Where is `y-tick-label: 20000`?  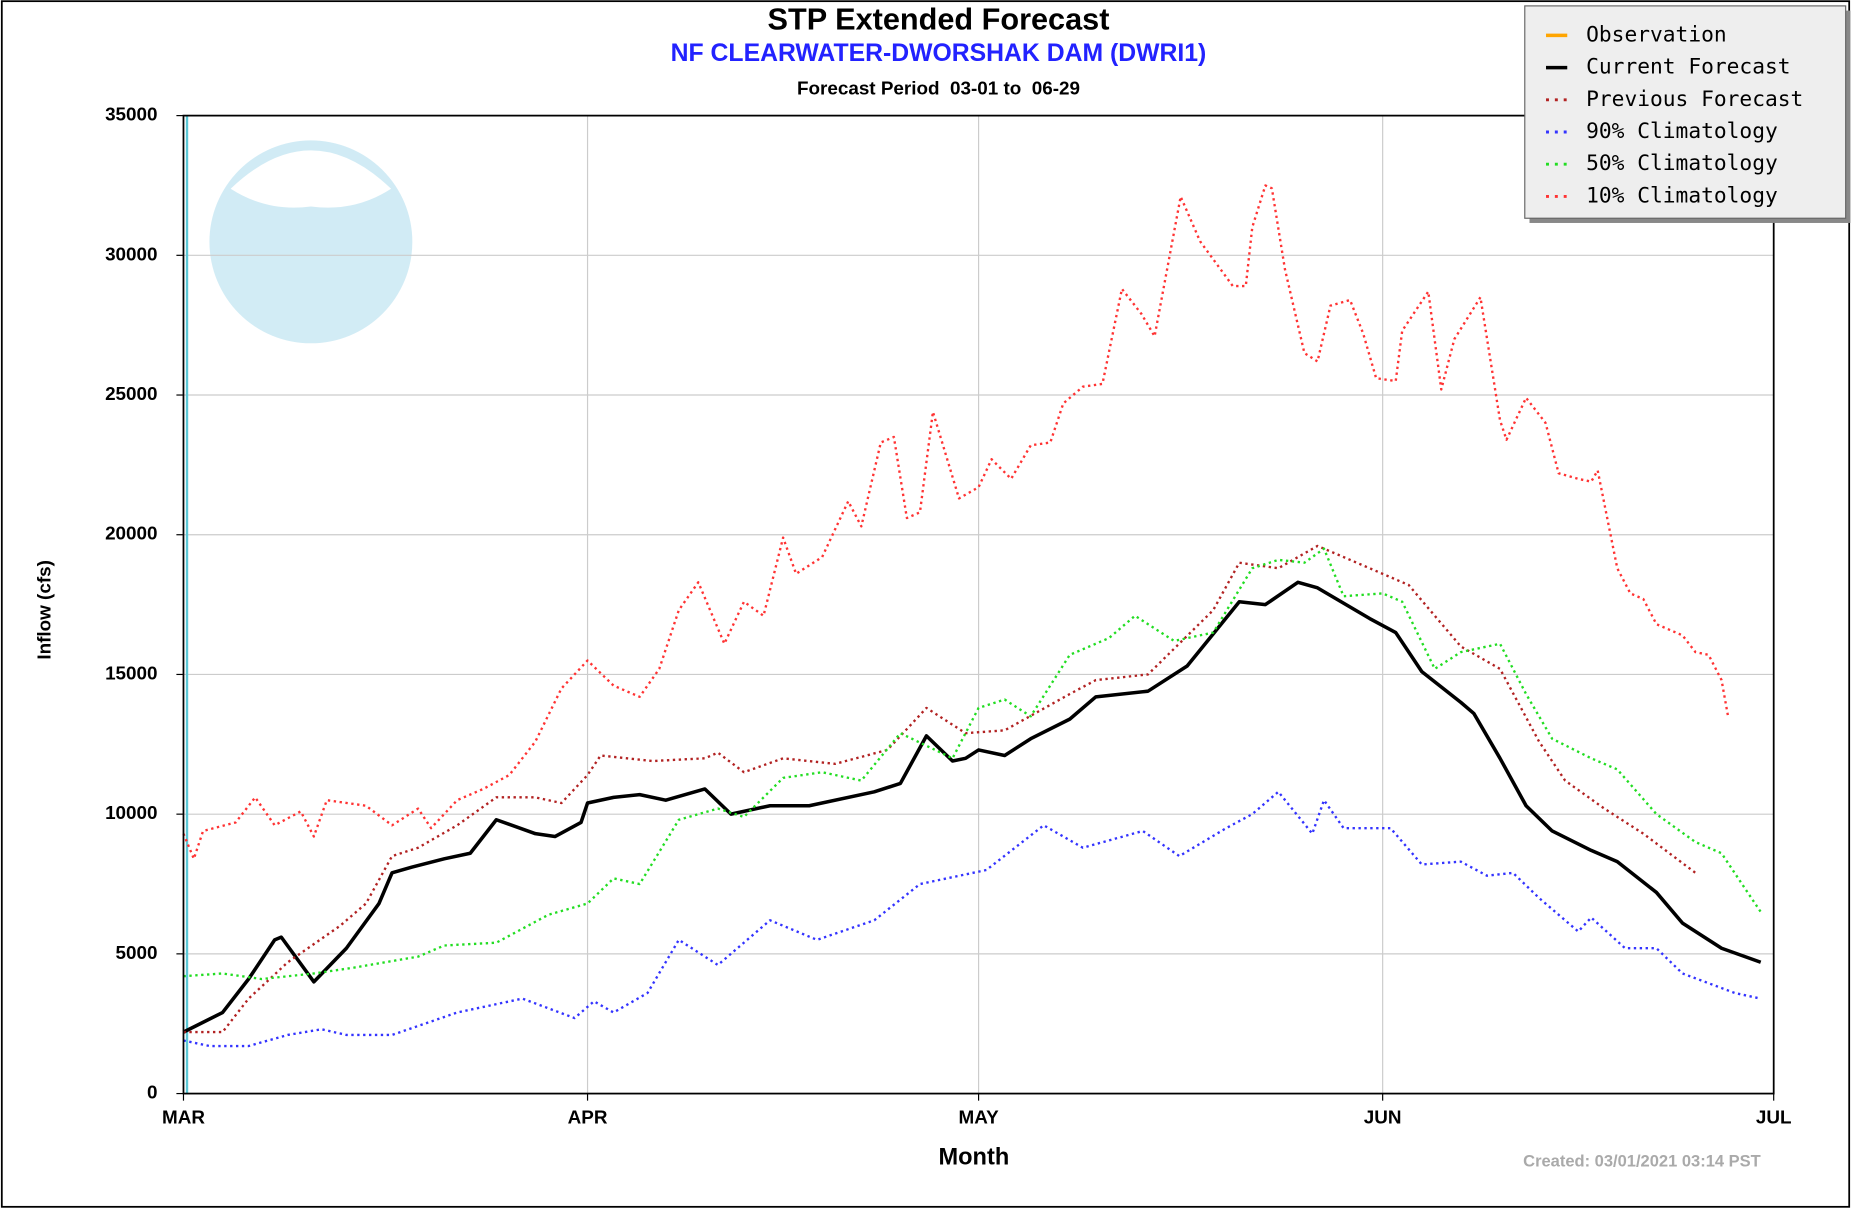
y-tick-label: 20000 is located at coordinates (131, 533).